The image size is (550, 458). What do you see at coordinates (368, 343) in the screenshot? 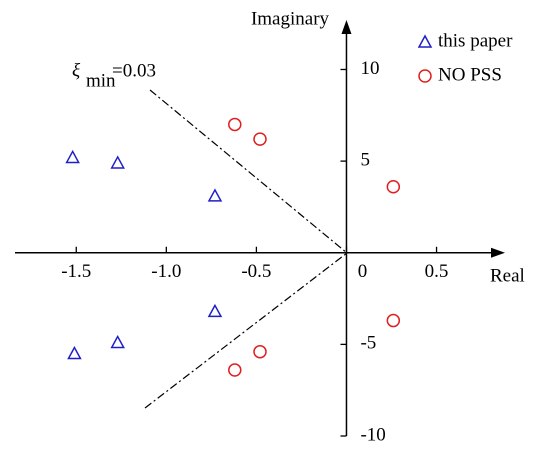
I see `y-tick-label: -5` at bounding box center [368, 343].